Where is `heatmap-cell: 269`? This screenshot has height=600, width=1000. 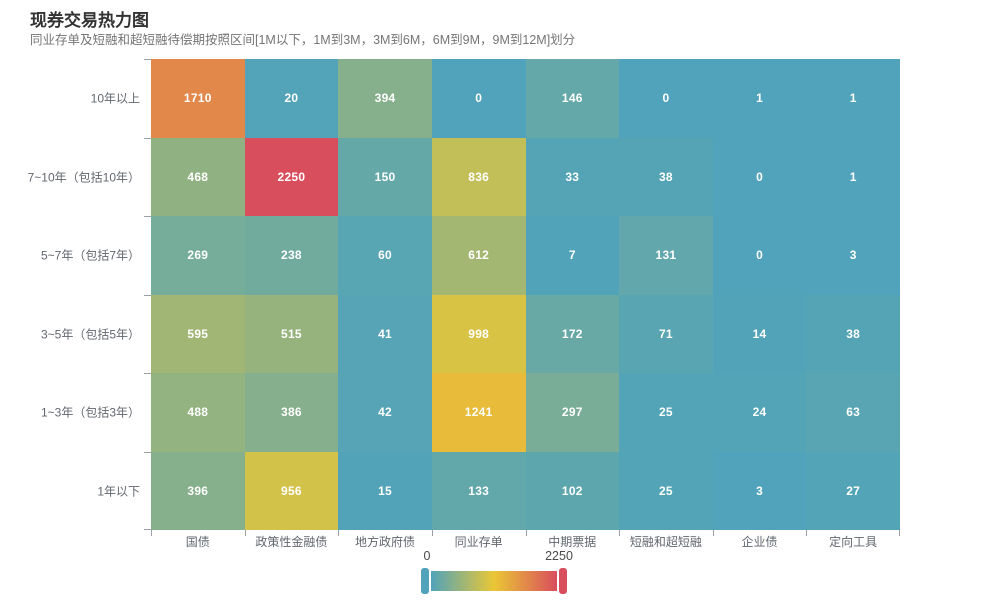
heatmap-cell: 269 is located at coordinates (198, 255).